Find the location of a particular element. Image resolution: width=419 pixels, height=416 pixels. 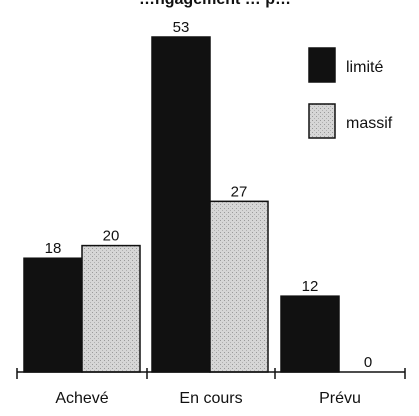

legend: limité massif is located at coordinates (351, 93).